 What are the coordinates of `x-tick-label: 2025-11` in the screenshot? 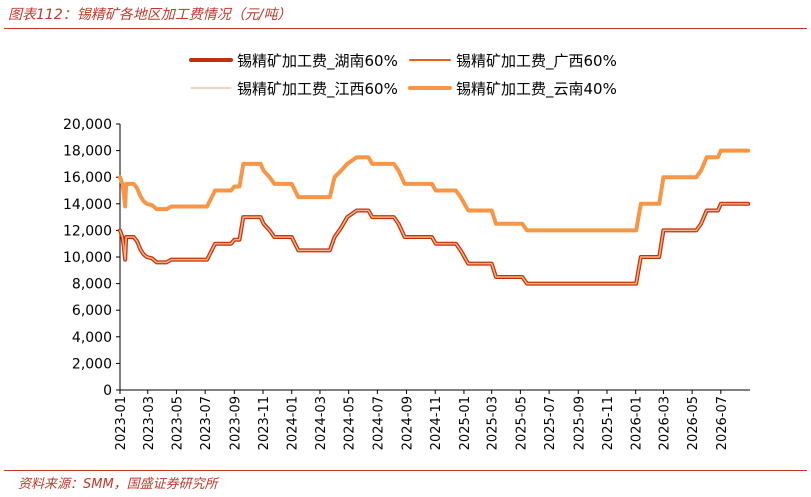 It's located at (608, 423).